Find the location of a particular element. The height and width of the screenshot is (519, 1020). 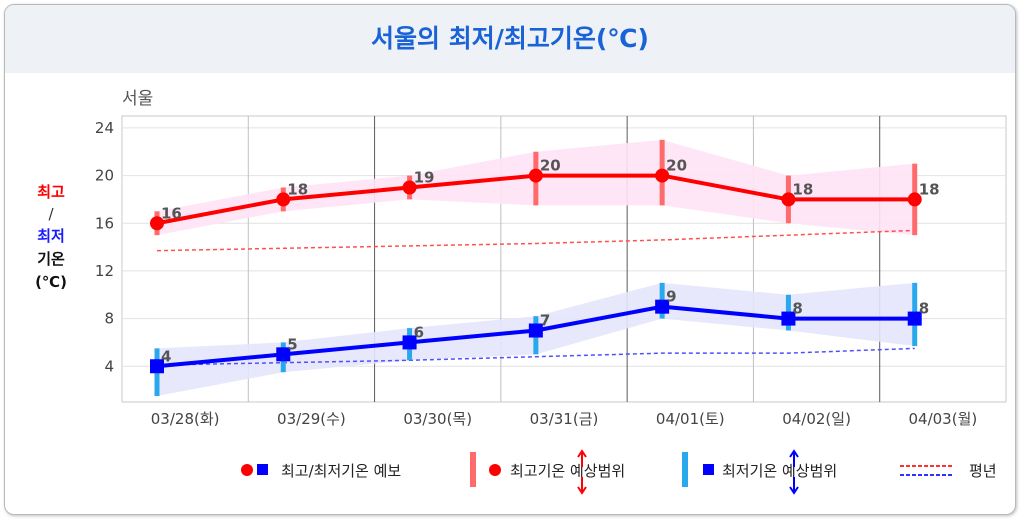

y-label-min: 최저 is located at coordinates (51, 236).